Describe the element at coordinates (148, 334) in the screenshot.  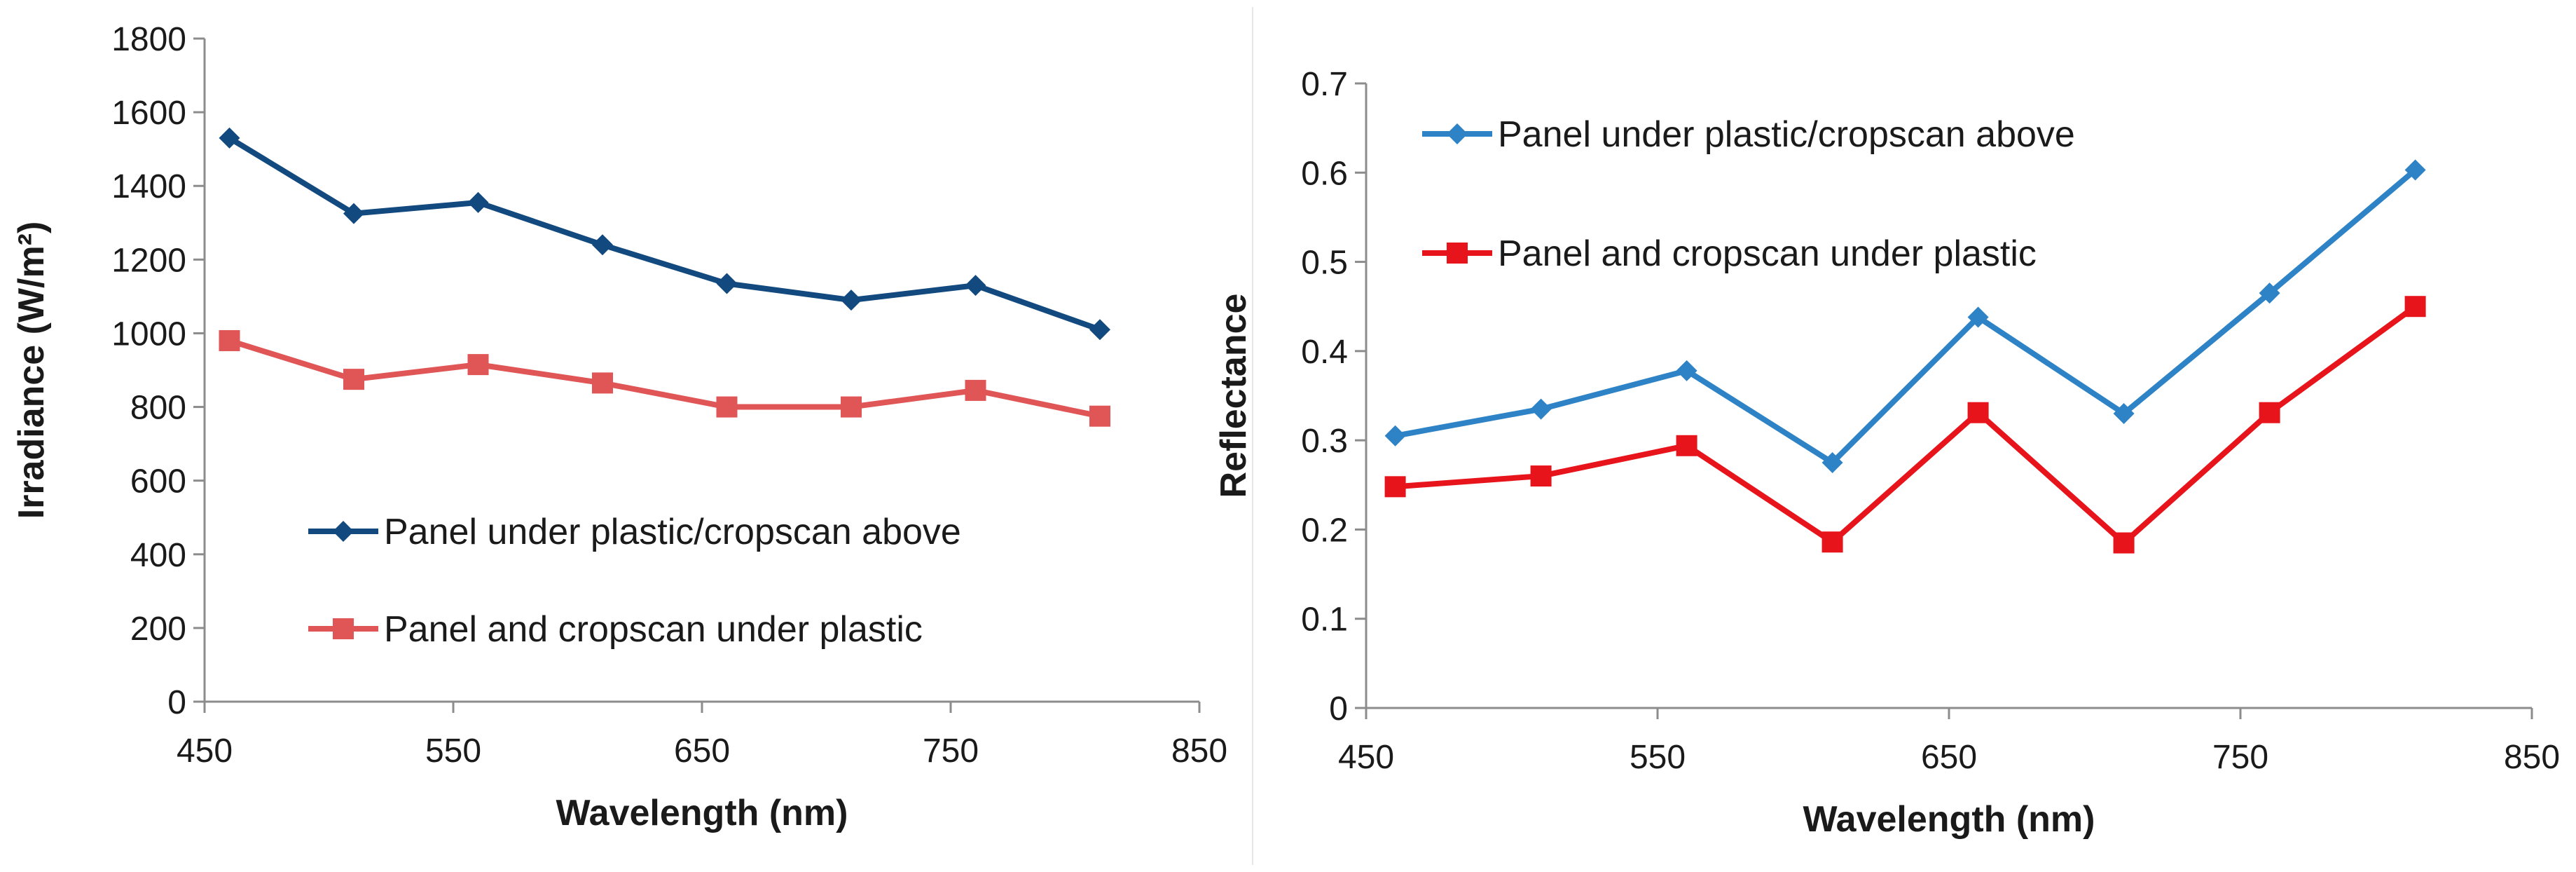
I see `y-tick-label: 1000` at that location.